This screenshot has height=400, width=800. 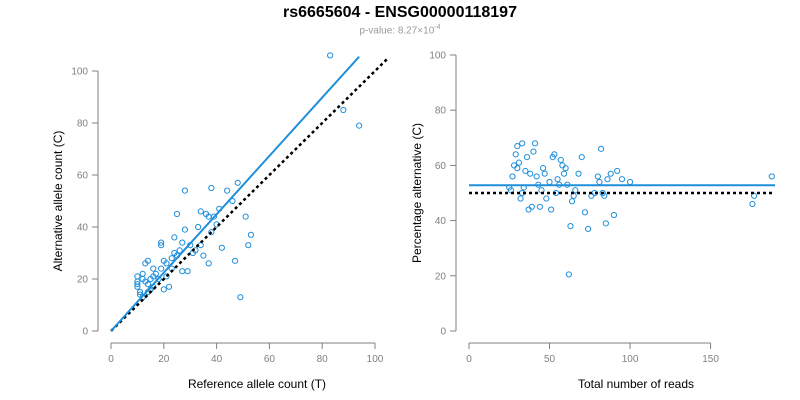 I want to click on p-value-exponent: -4, so click(x=437, y=27).